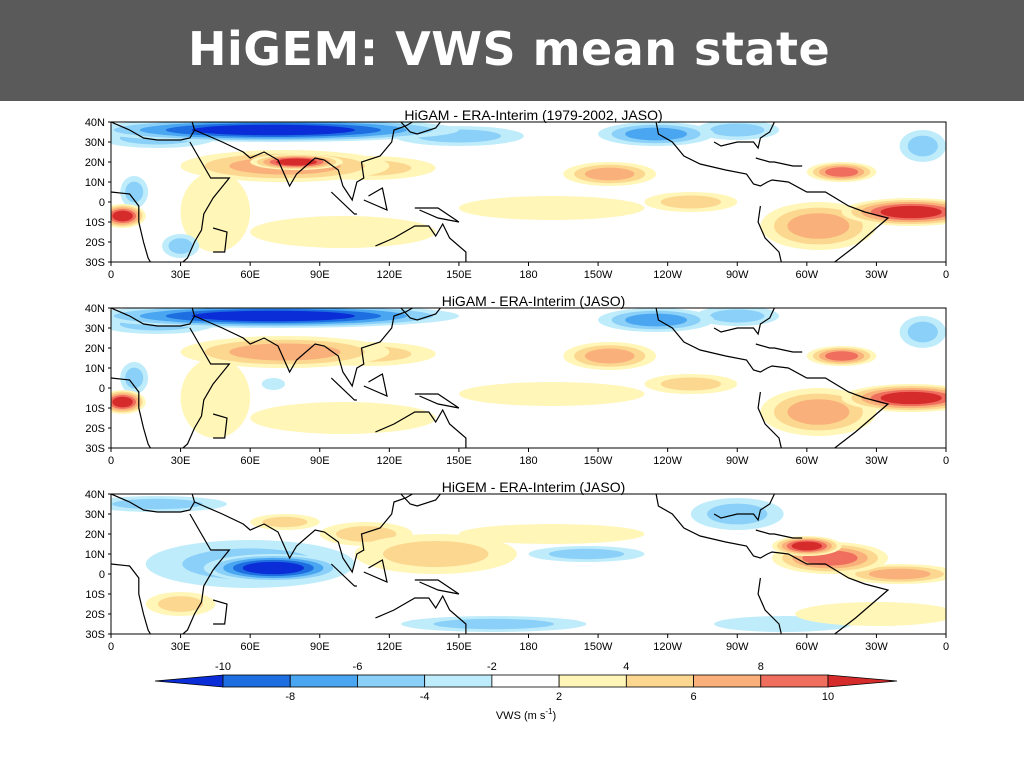 The width and height of the screenshot is (1024, 768). I want to click on colorbar-label: VWS (m s-1), so click(526, 714).